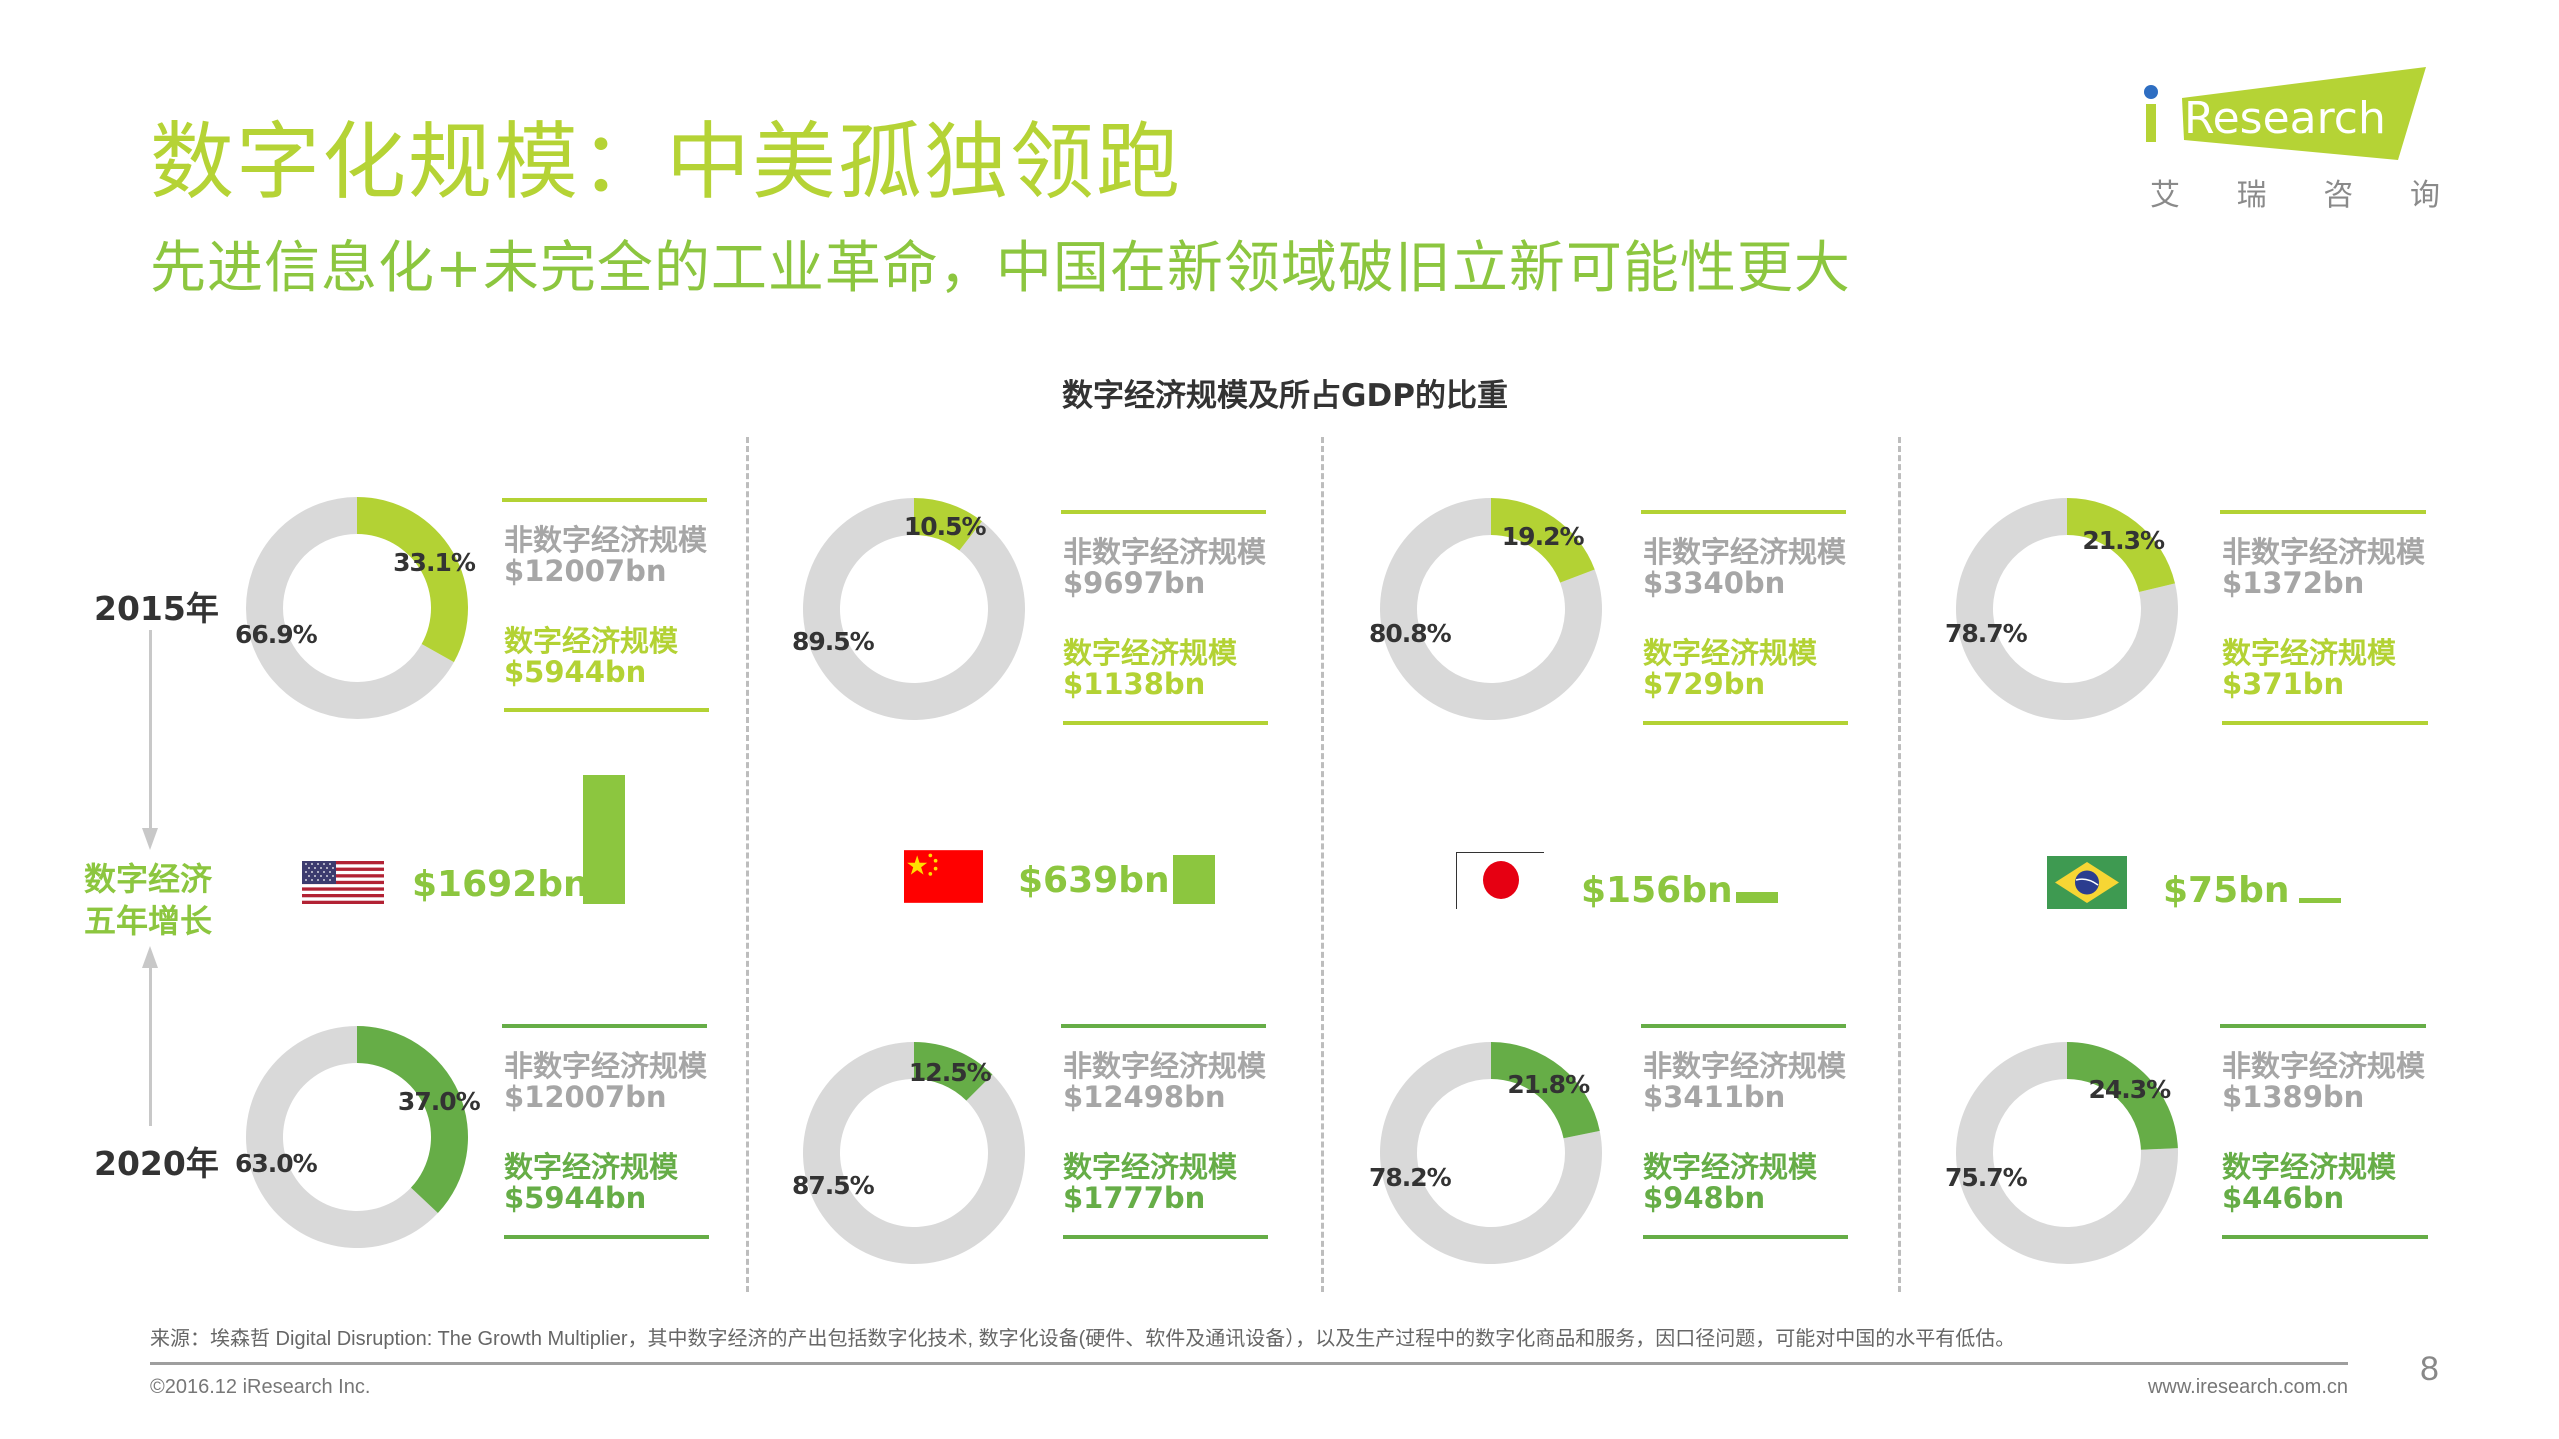  Describe the element at coordinates (2087, 882) in the screenshot. I see `brazil-flag-icon` at that location.